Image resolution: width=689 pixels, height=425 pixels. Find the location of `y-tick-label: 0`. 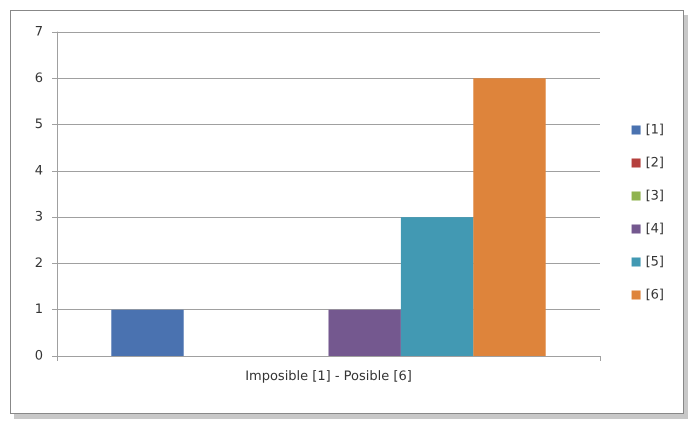

y-tick-label: 0 is located at coordinates (38, 356).